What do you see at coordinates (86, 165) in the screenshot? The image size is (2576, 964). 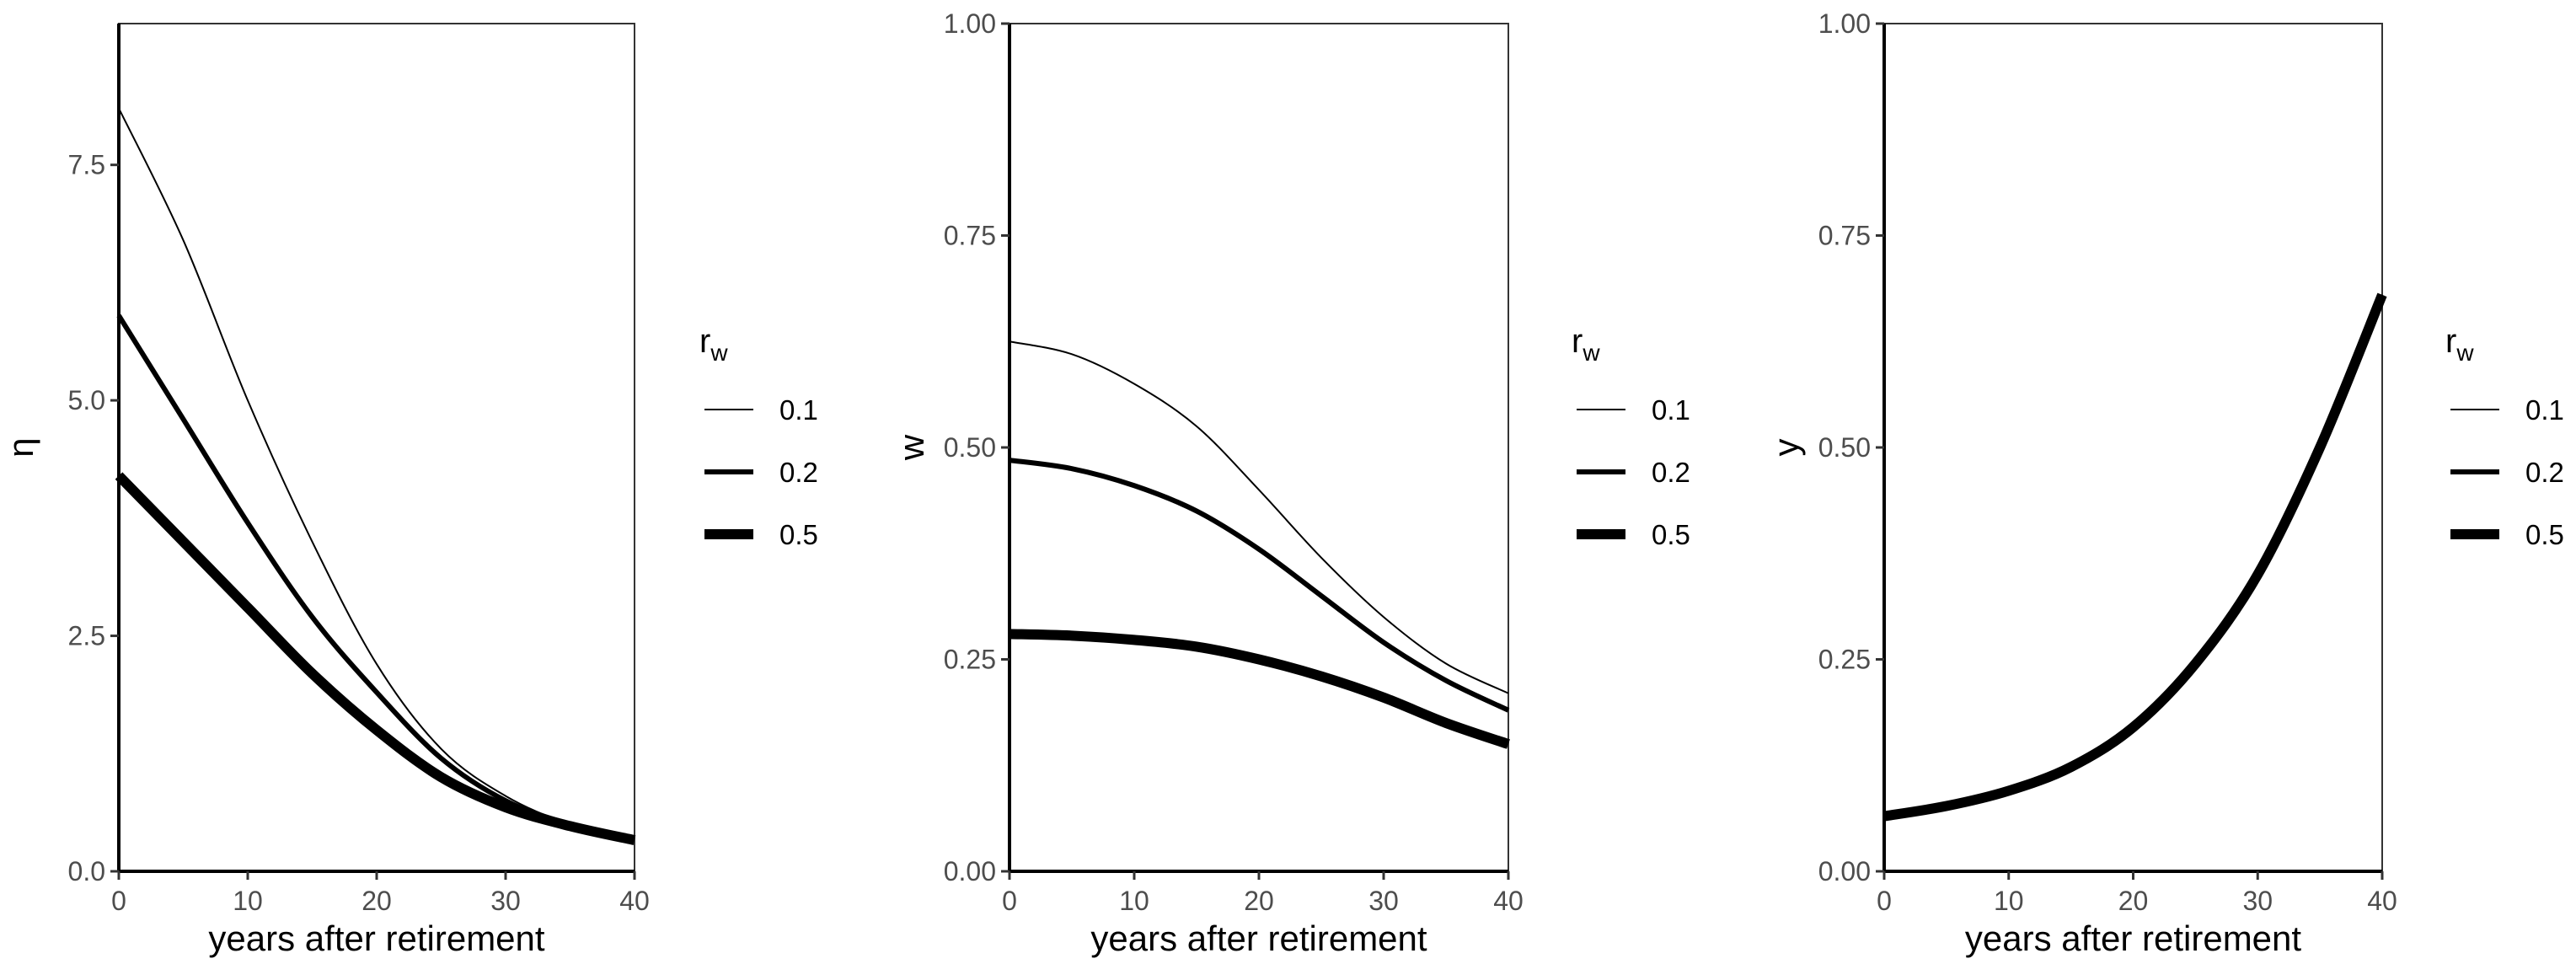 I see `y-tick-label: 7.5` at bounding box center [86, 165].